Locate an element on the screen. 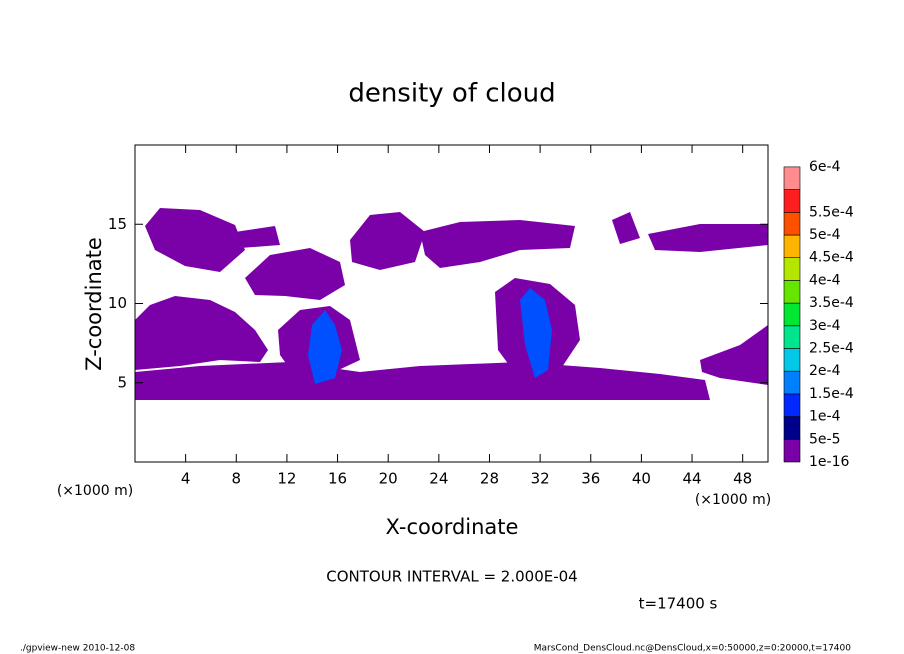 The image size is (904, 654). x-tick-label: 4 is located at coordinates (186, 479).